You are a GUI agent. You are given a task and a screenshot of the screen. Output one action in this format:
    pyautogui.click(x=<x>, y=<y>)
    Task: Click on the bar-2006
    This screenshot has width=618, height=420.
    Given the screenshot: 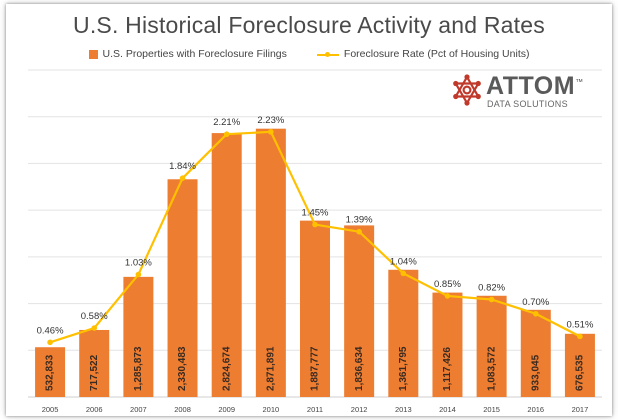 What is the action you would take?
    pyautogui.click(x=94, y=363)
    